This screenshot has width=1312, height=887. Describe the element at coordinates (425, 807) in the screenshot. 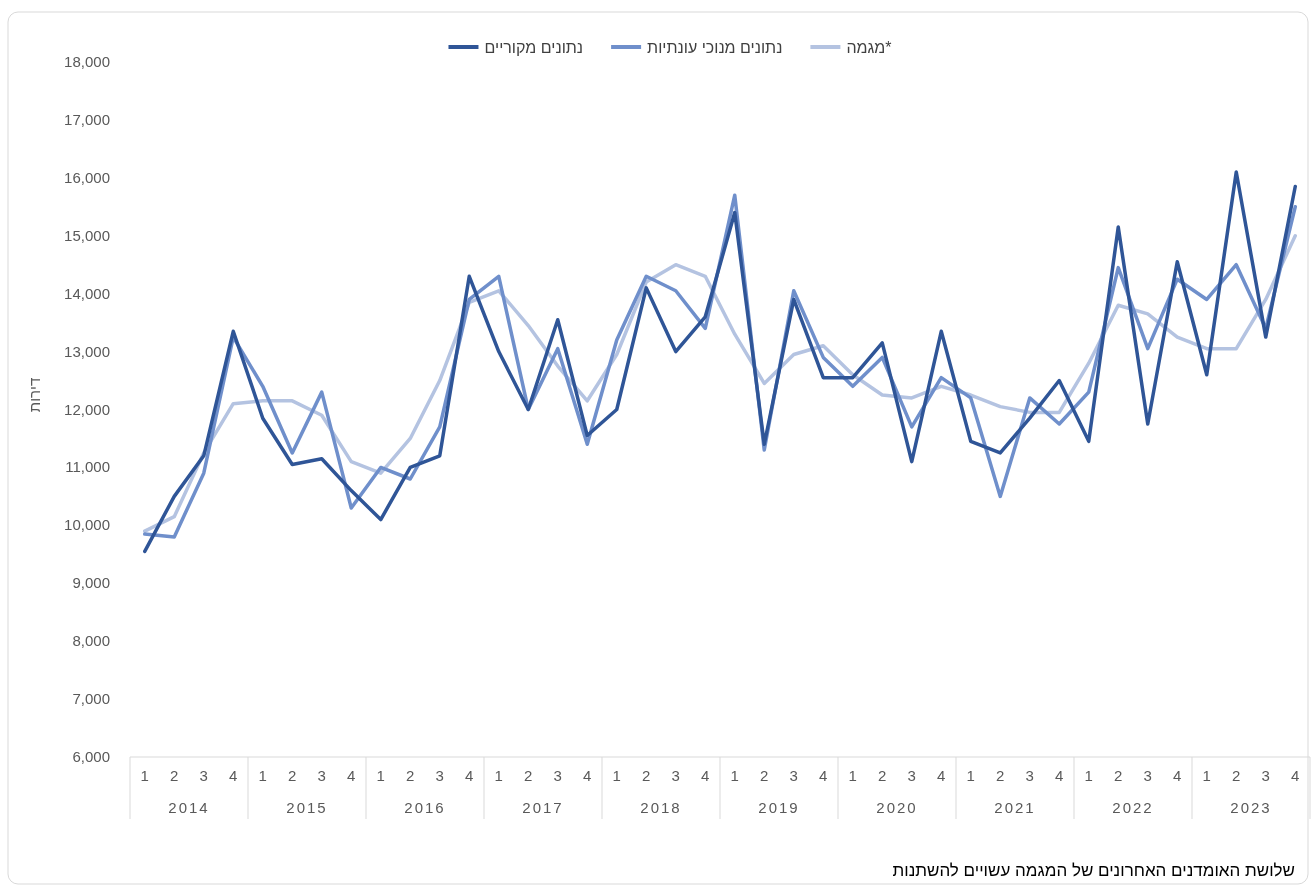

I see `text: 2016` at that location.